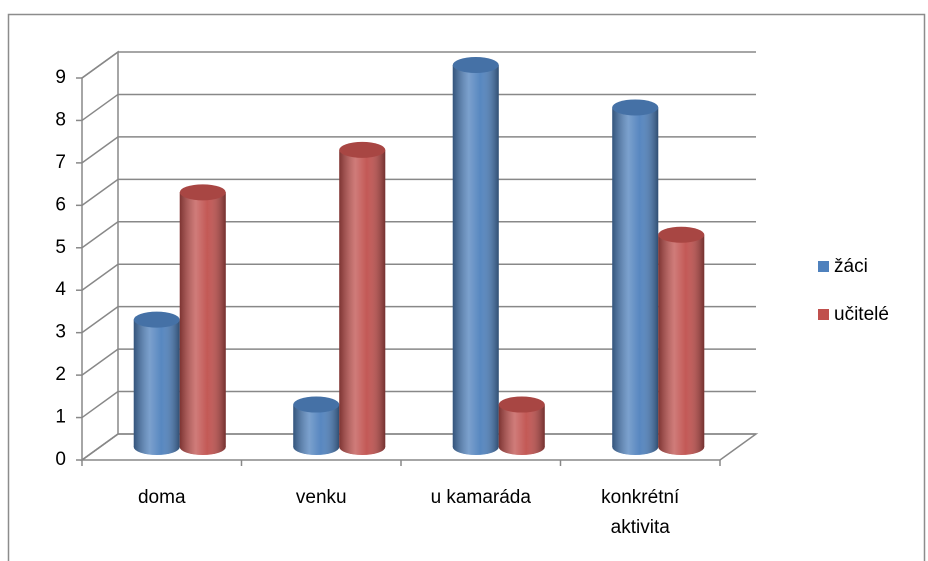 This screenshot has width=928, height=561. What do you see at coordinates (60, 77) in the screenshot?
I see `y-tick-label: 9` at bounding box center [60, 77].